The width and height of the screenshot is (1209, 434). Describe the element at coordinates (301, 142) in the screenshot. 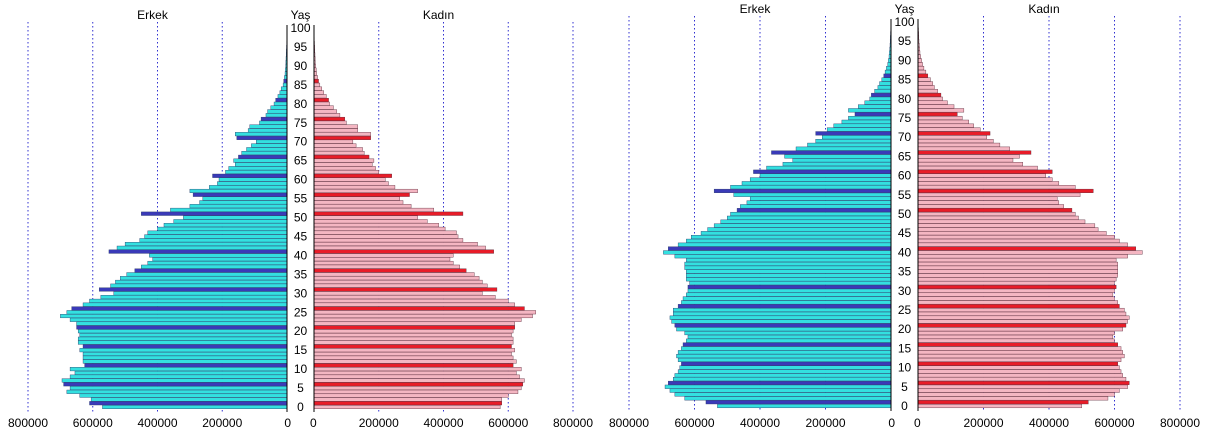

I see `age-tick-label: 70` at that location.